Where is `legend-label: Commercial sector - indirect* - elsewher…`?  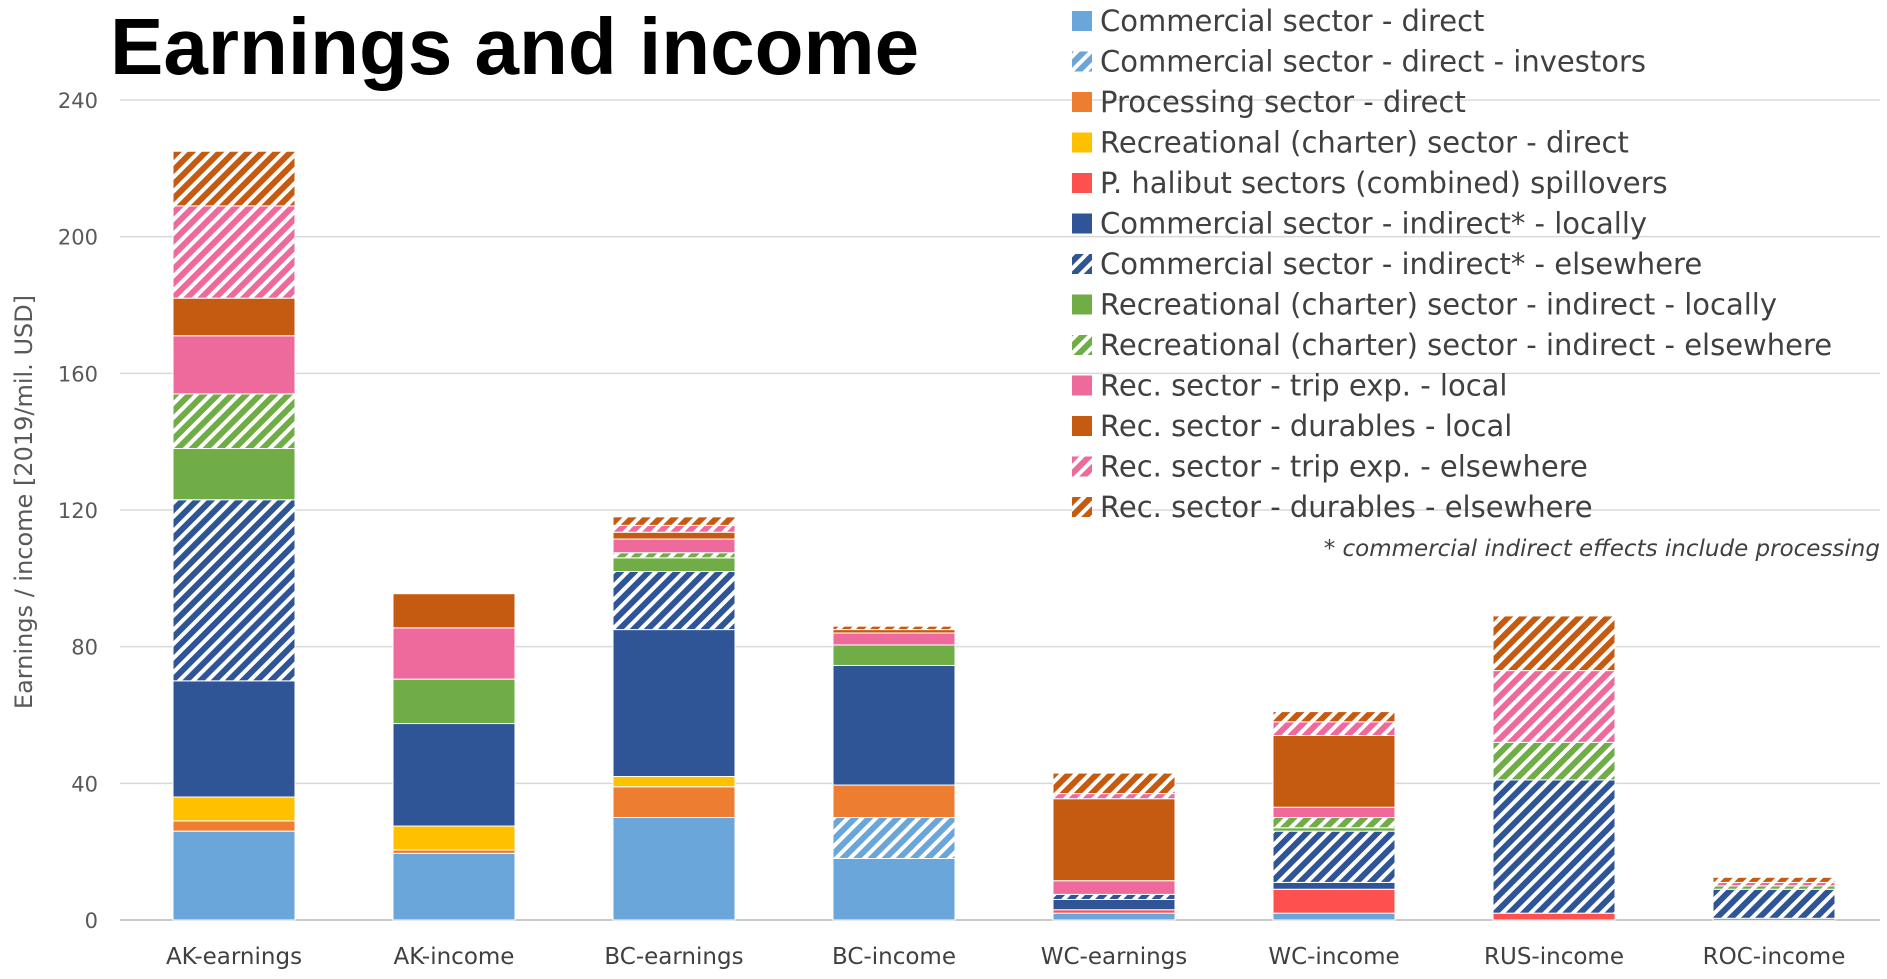
legend-label: Commercial sector - indirect* - elsewher… is located at coordinates (1401, 264).